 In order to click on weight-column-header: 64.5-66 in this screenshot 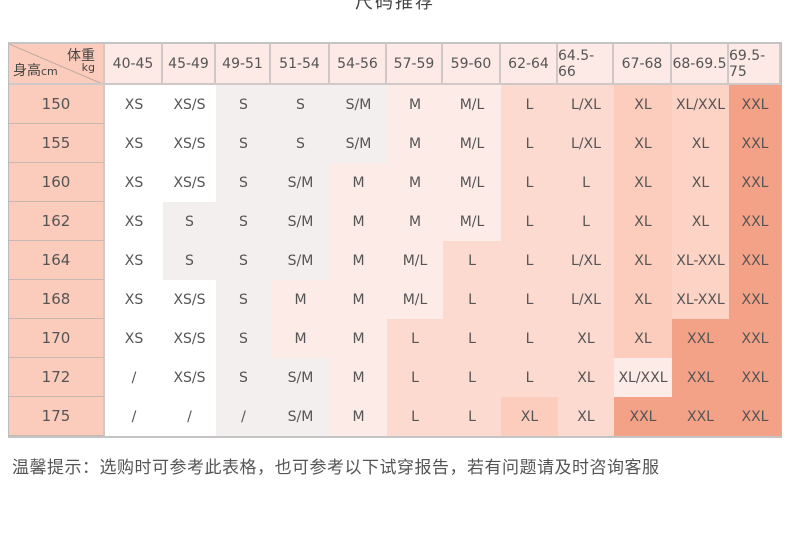, I will do `click(586, 64)`.